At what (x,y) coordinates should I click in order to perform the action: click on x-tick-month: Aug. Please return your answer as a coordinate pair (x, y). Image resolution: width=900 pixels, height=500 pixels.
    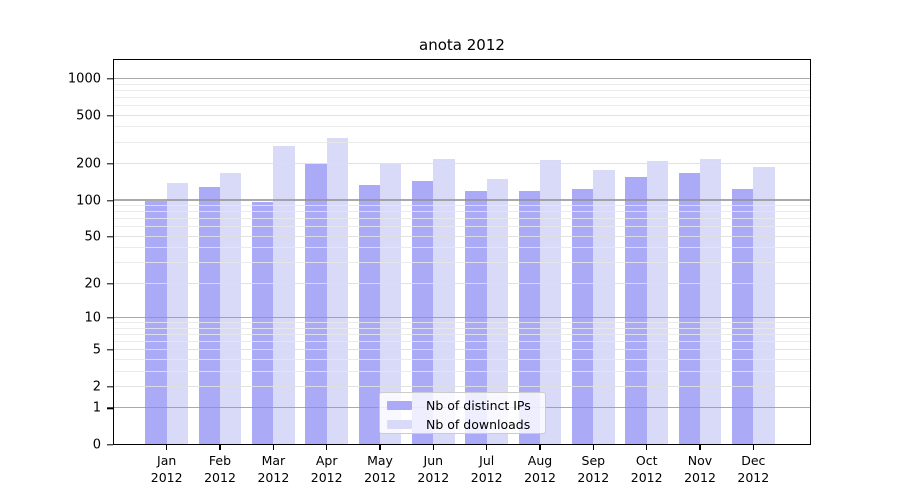
    Looking at the image, I should click on (540, 460).